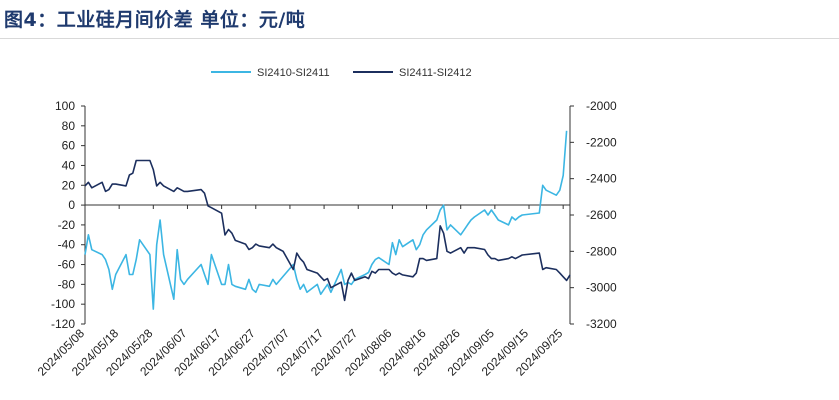 This screenshot has width=839, height=400. What do you see at coordinates (67, 245) in the screenshot?
I see `left-tick-label: -40` at bounding box center [67, 245].